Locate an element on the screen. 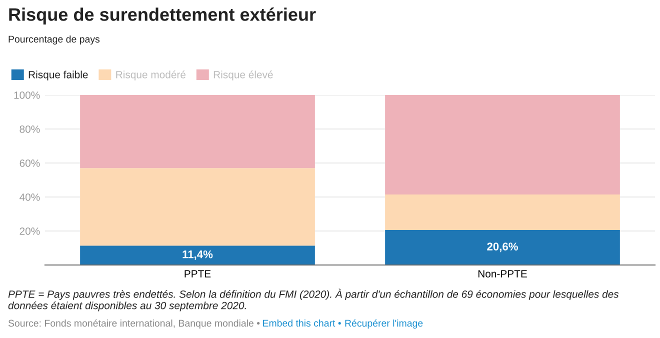 Image resolution: width=660 pixels, height=338 pixels. text: PPTE = Pays pauvres très endettés. Selon la définition du FMI (2020). À partir d'un échantillon de 69 économies pour lesquelles des données étaient disponibles au 30 septembre 2020. is located at coordinates (313, 300).